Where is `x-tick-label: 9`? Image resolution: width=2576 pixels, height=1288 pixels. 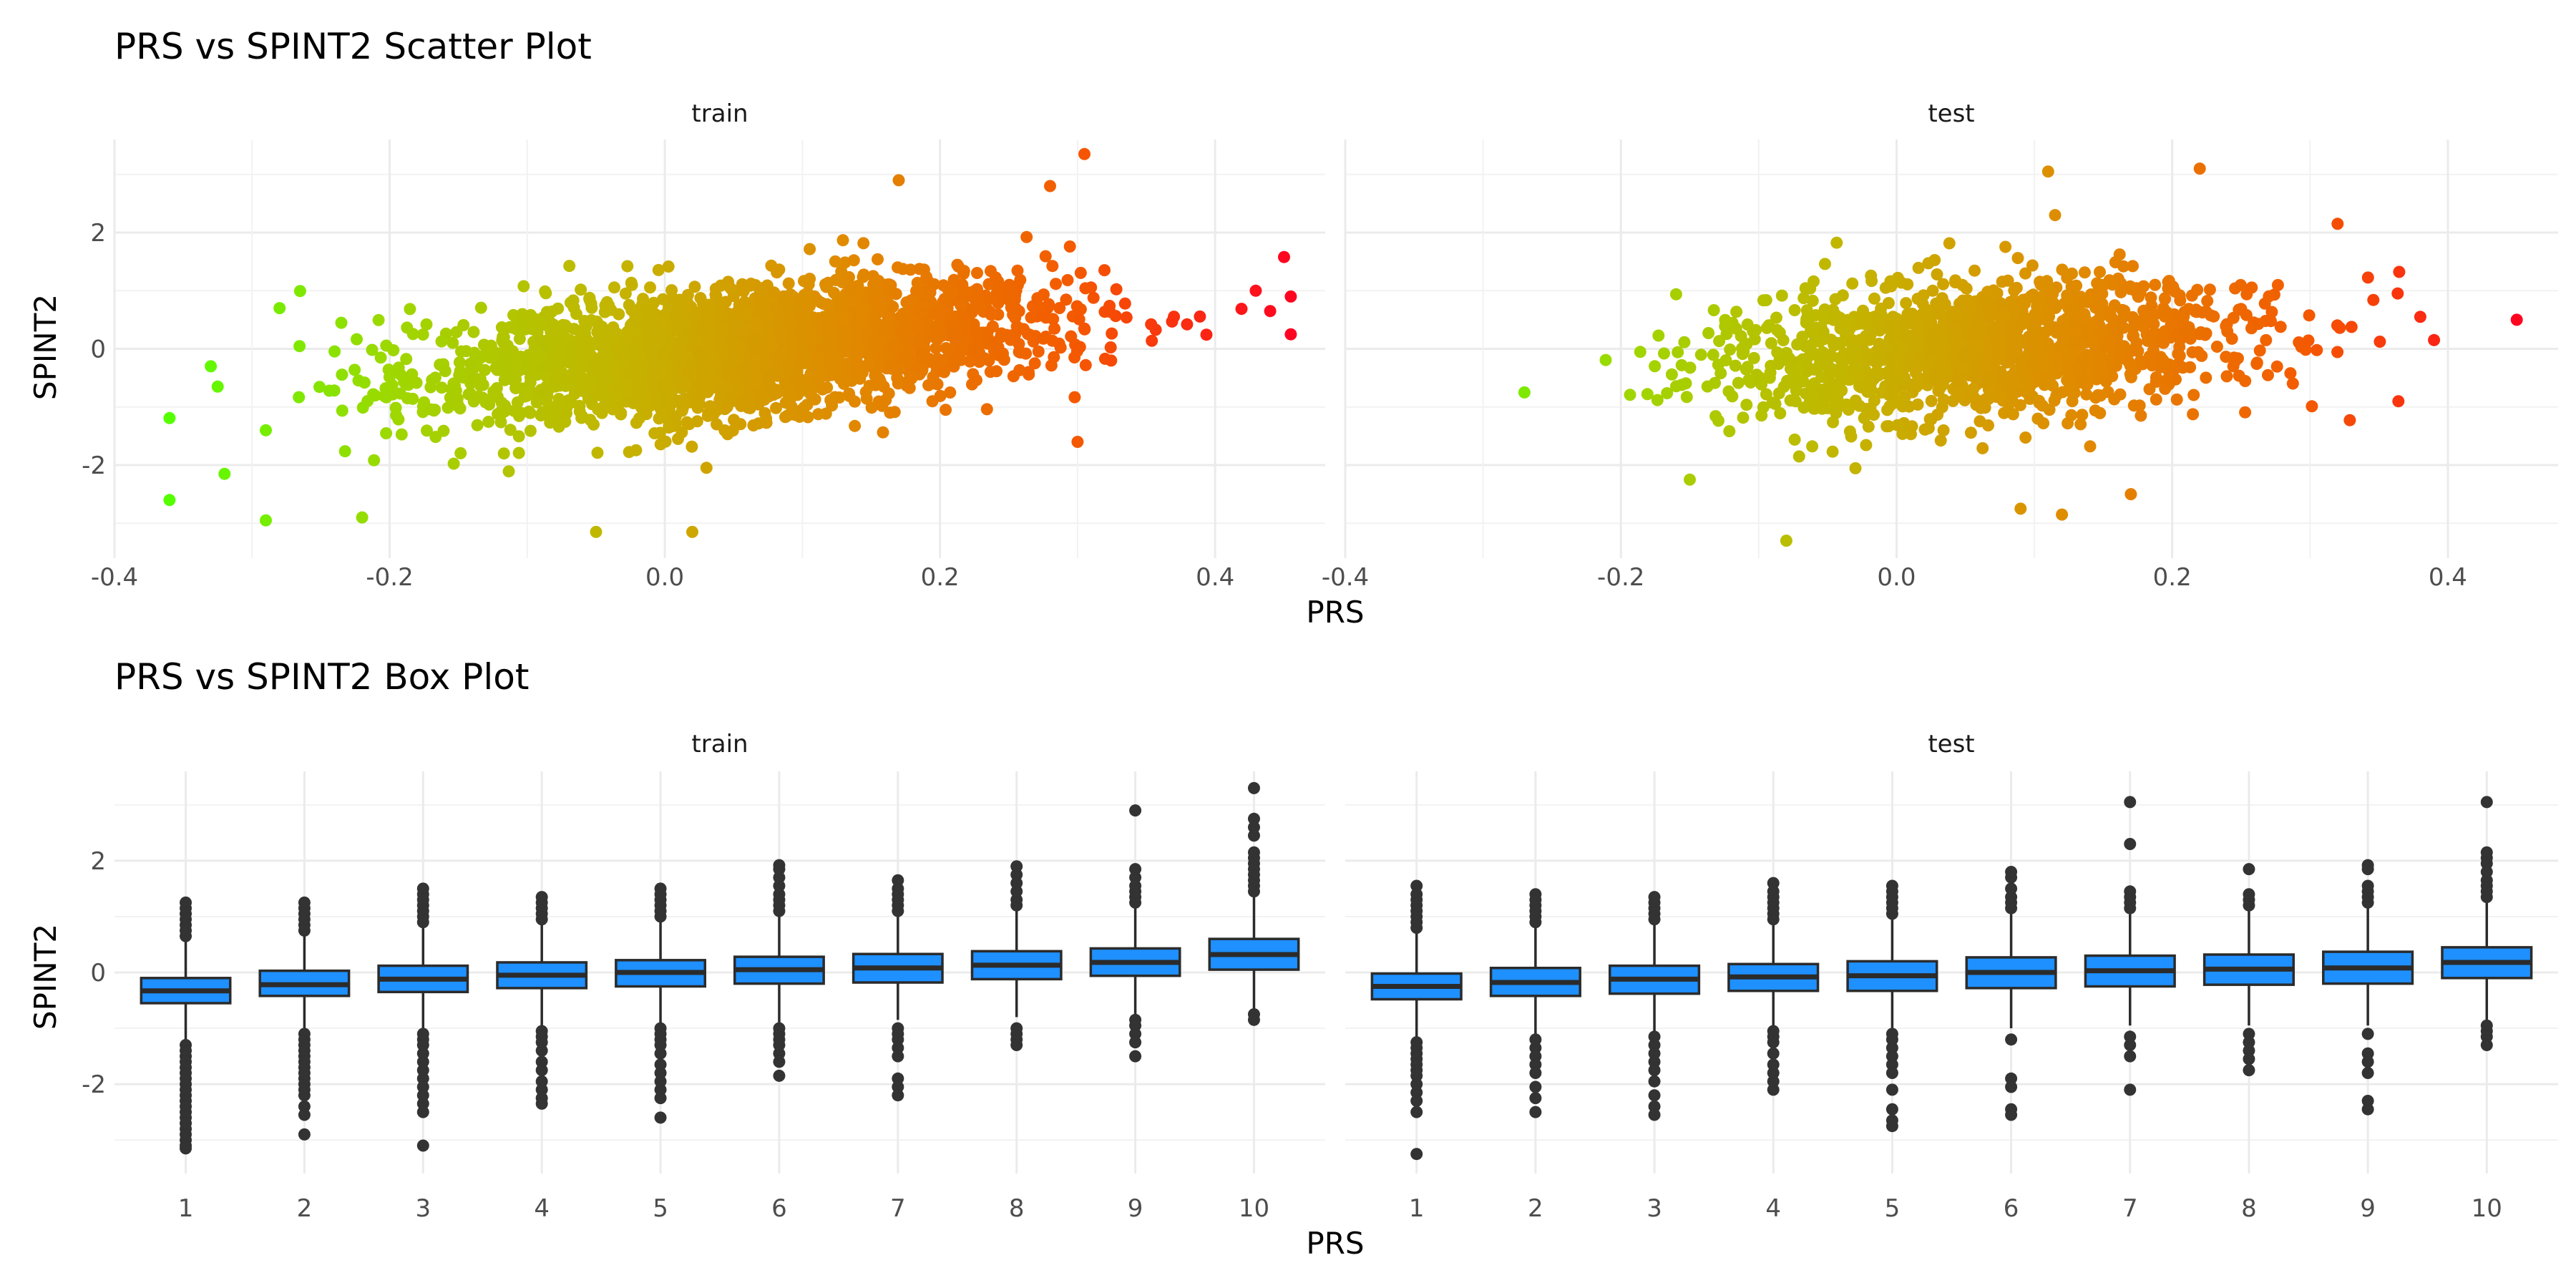 x-tick-label: 9 is located at coordinates (2368, 1208).